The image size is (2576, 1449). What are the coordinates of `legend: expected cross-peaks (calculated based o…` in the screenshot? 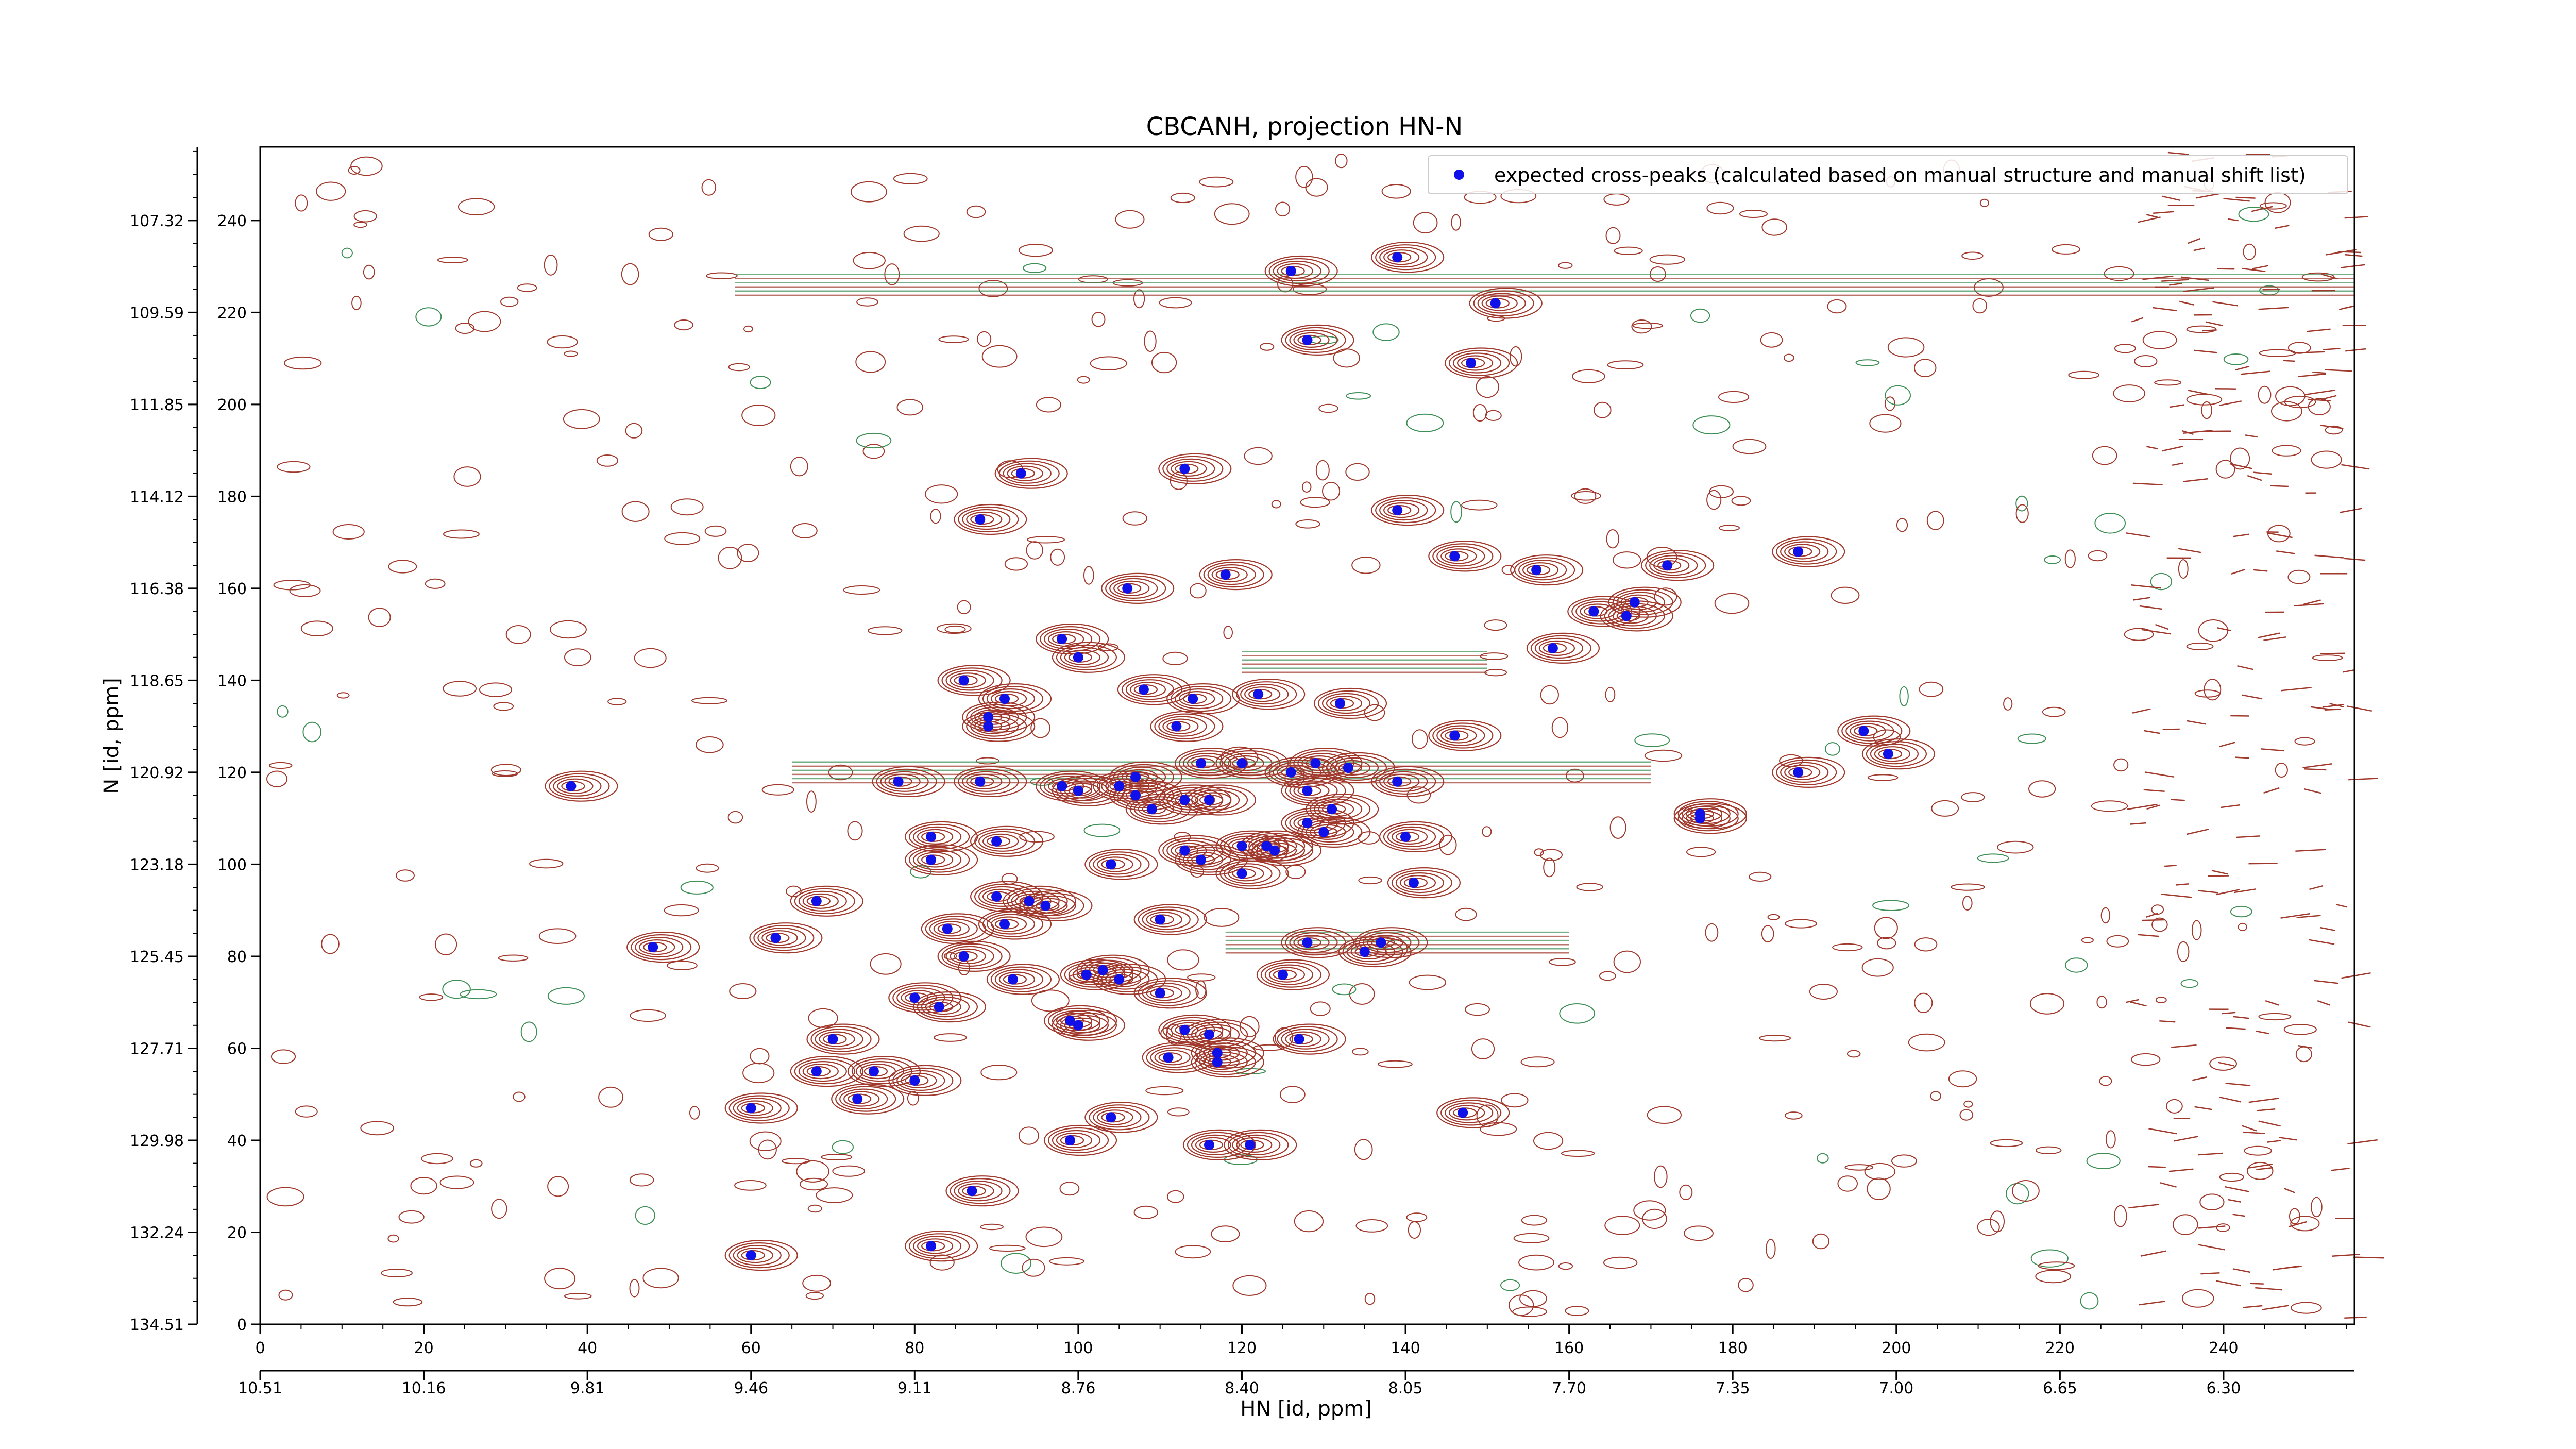 It's located at (1888, 174).